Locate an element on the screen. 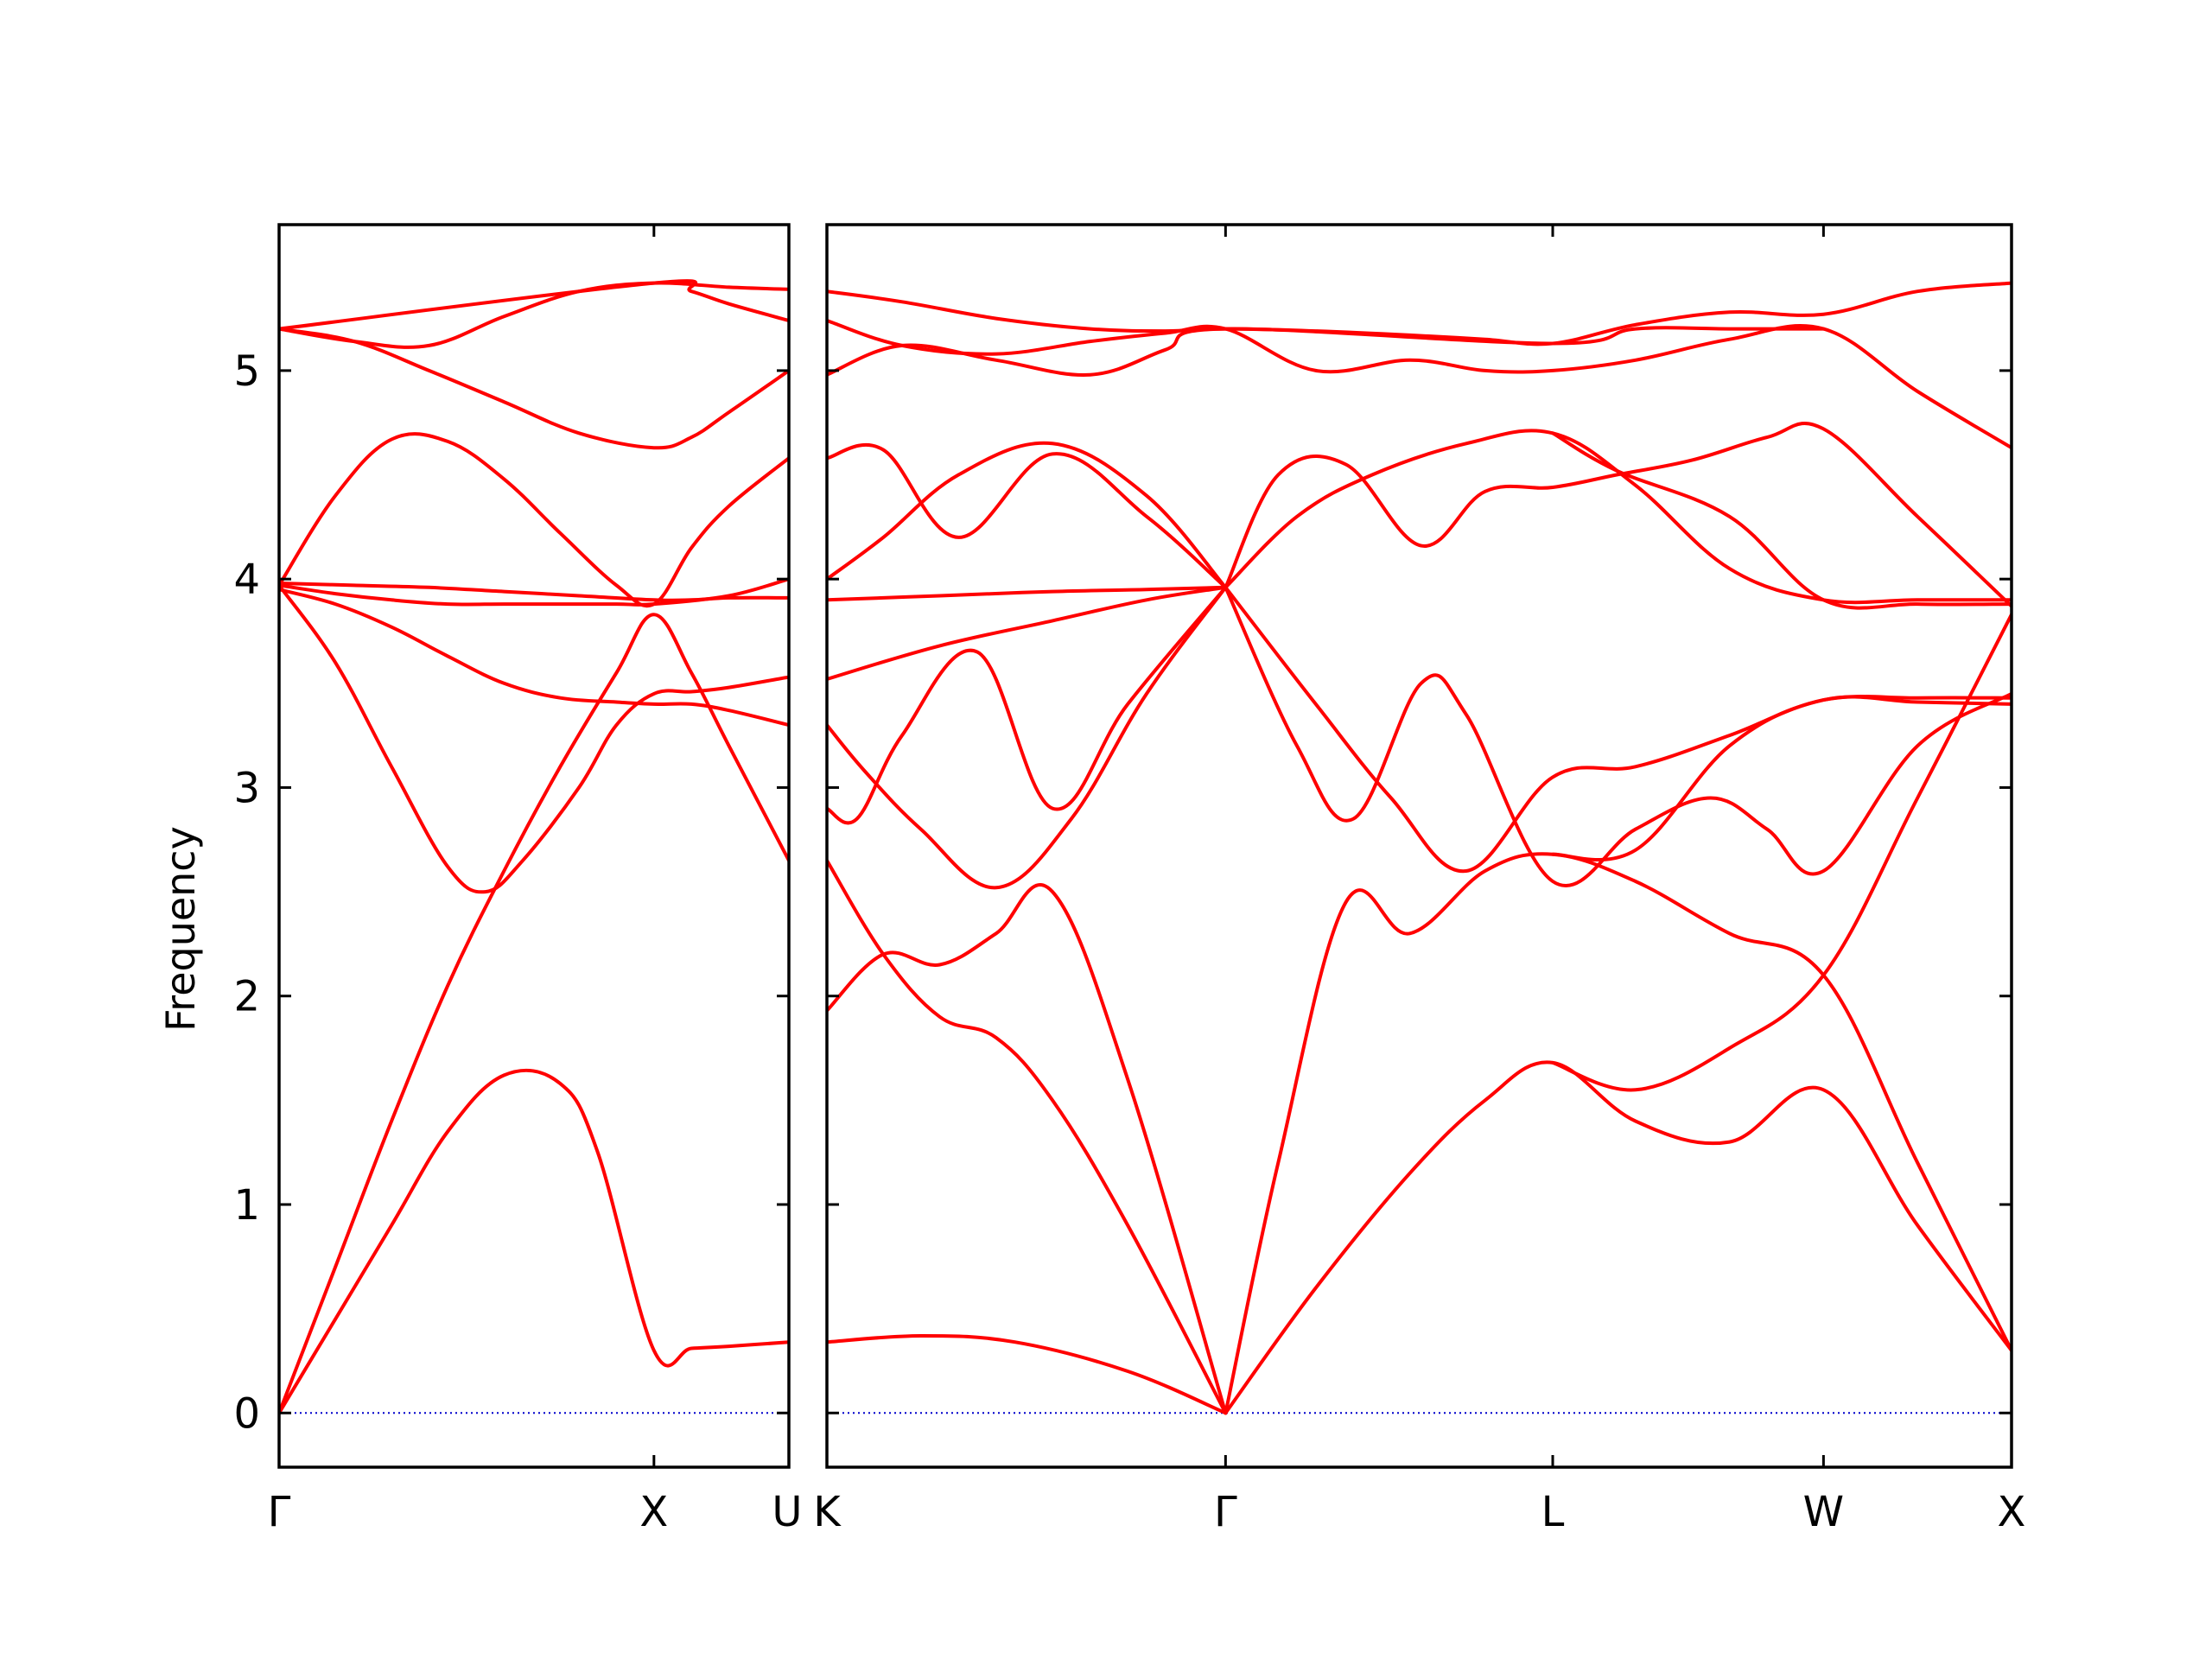 The width and height of the screenshot is (2212, 1659). y-tick-label: 3 is located at coordinates (246, 788).